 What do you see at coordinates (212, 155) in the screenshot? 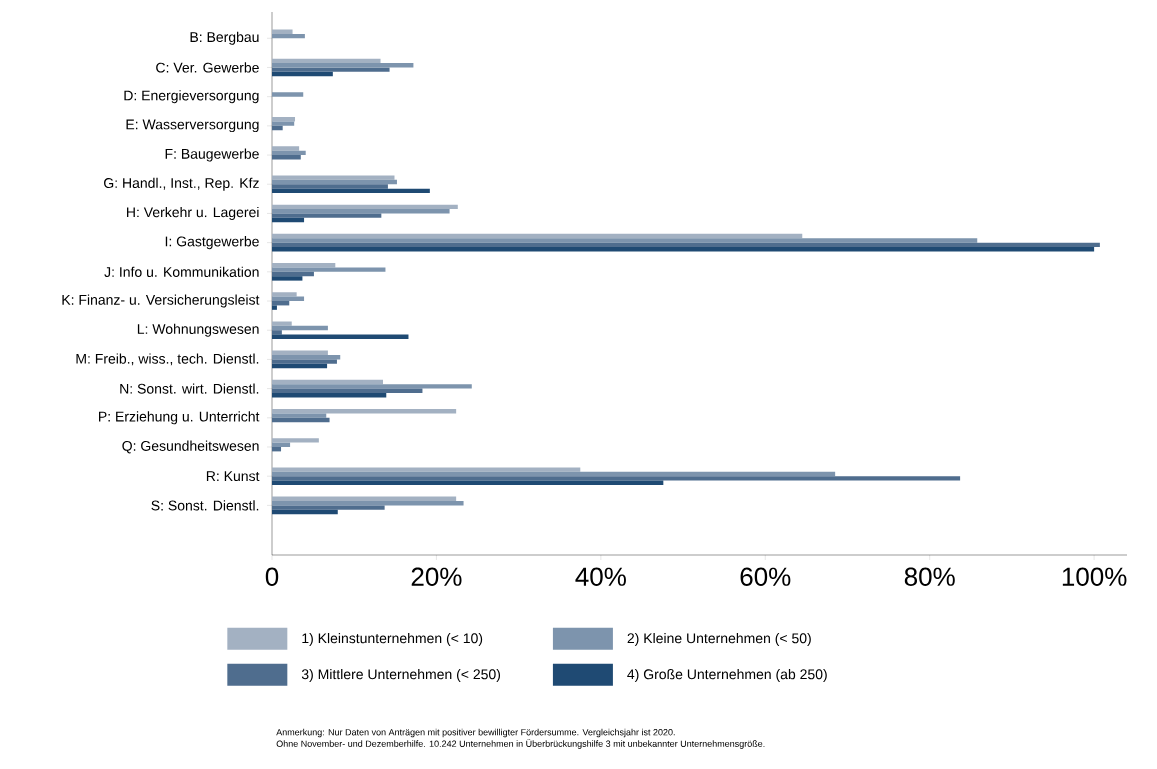
I see `y-tick-label: F: Baugewerbe` at bounding box center [212, 155].